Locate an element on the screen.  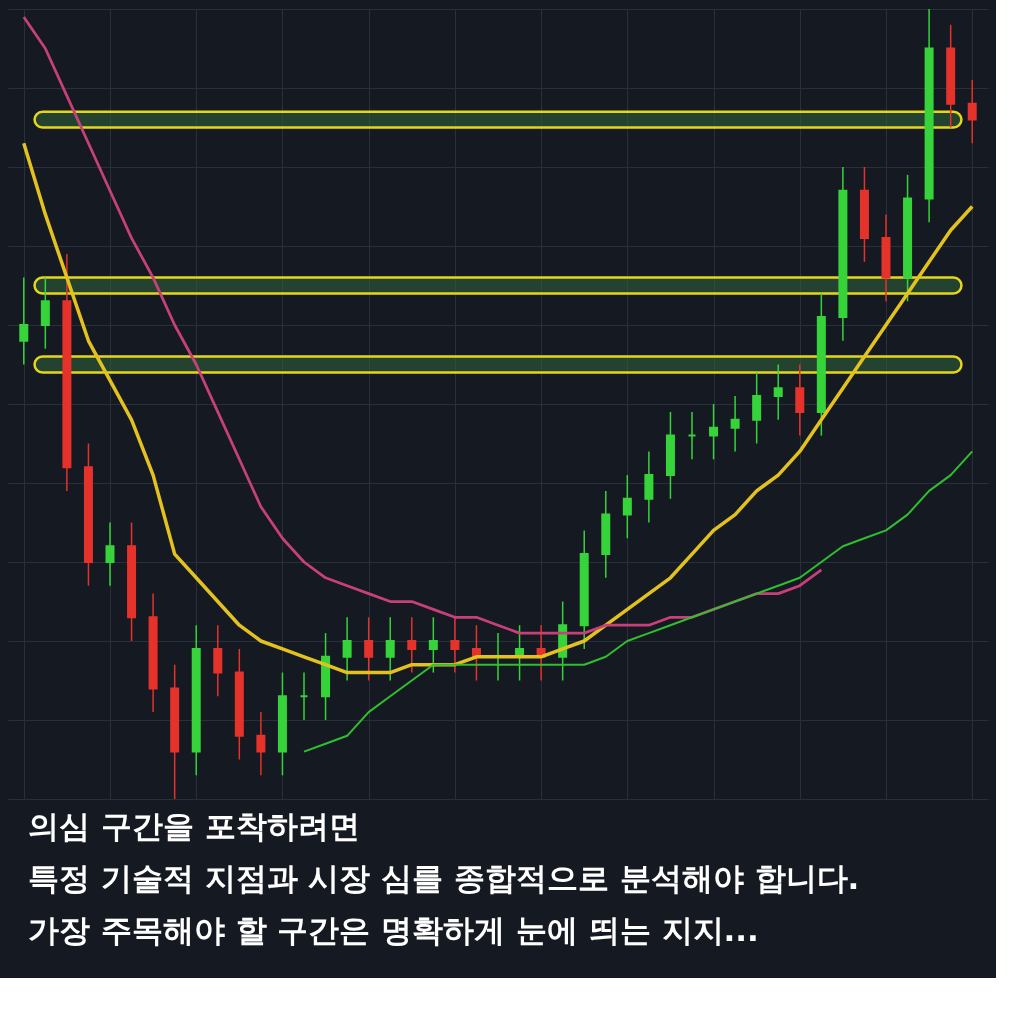
text: 특정 기술적 지점과 시장 심를 종합적으로 분석해야 합니다. is located at coordinates (444, 878).